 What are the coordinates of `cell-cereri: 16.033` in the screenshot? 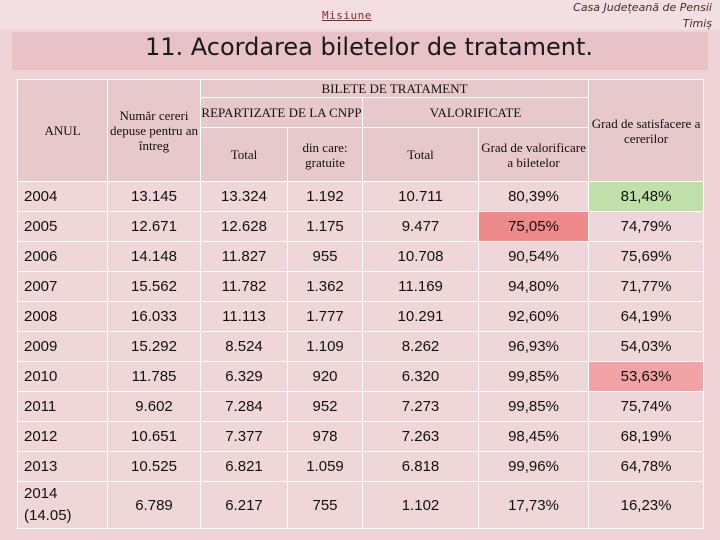 It's located at (154, 316).